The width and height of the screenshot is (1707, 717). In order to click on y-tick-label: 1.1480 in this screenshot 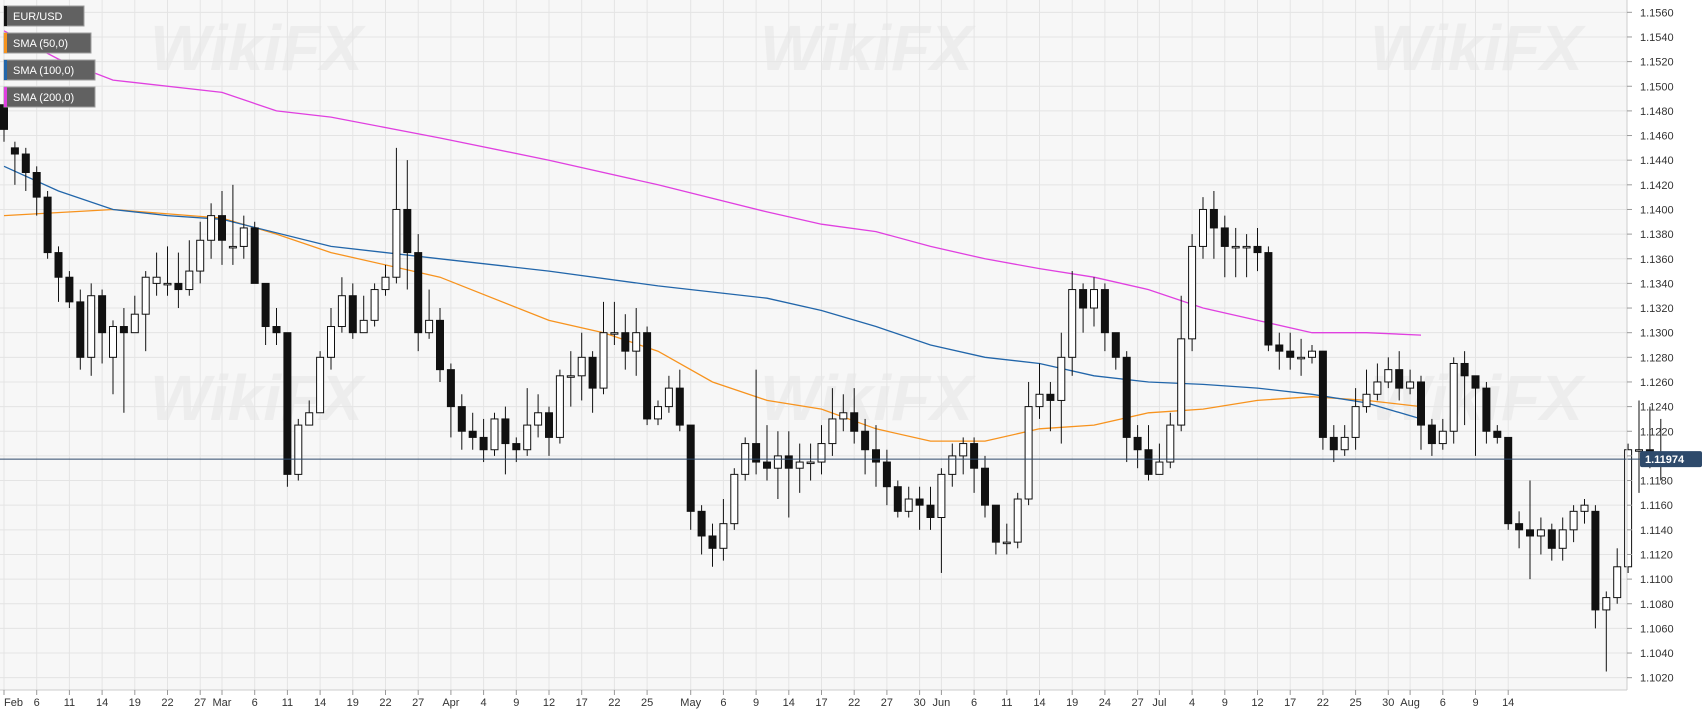, I will do `click(1657, 112)`.